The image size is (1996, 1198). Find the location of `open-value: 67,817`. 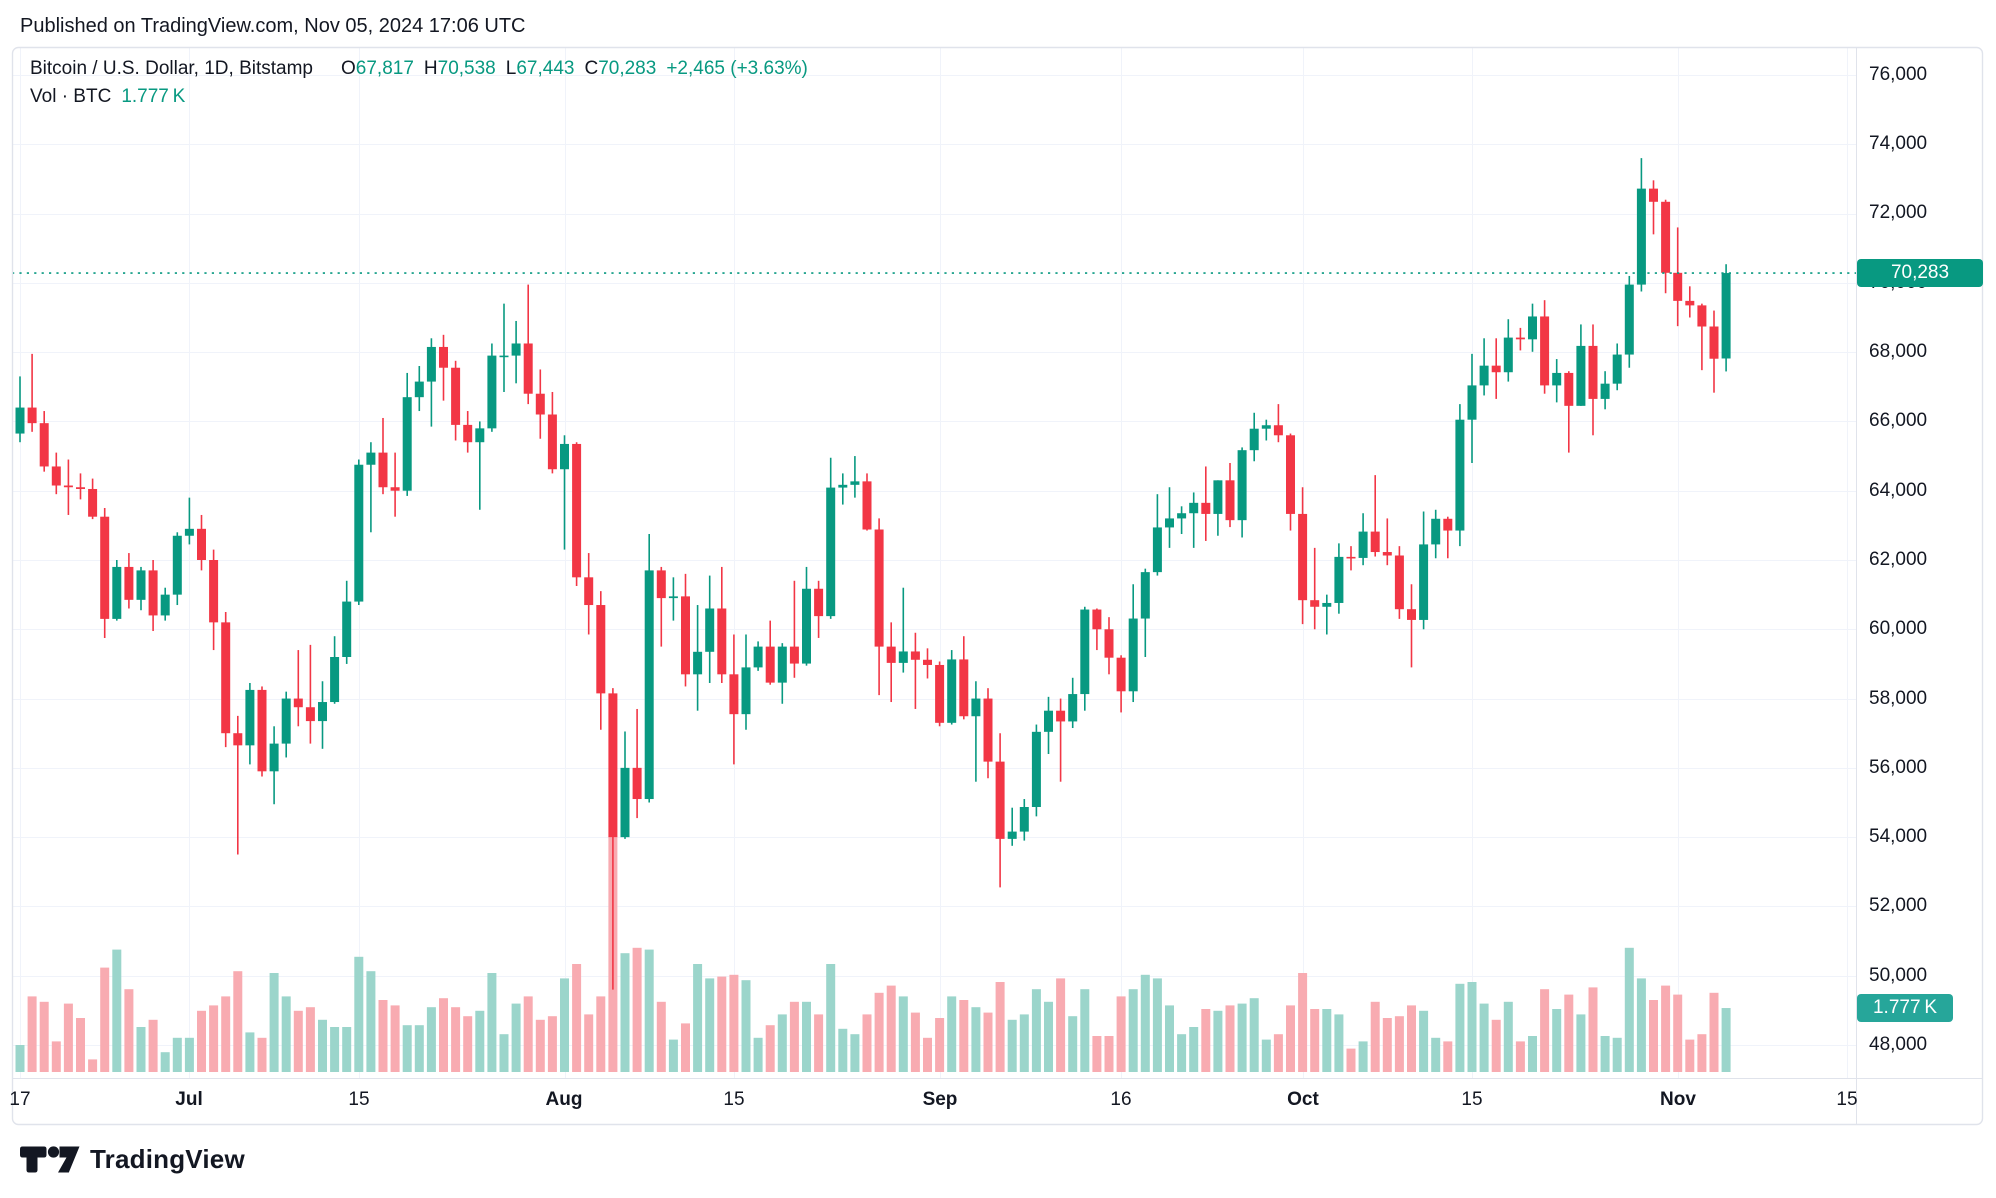

open-value: 67,817 is located at coordinates (384, 68).